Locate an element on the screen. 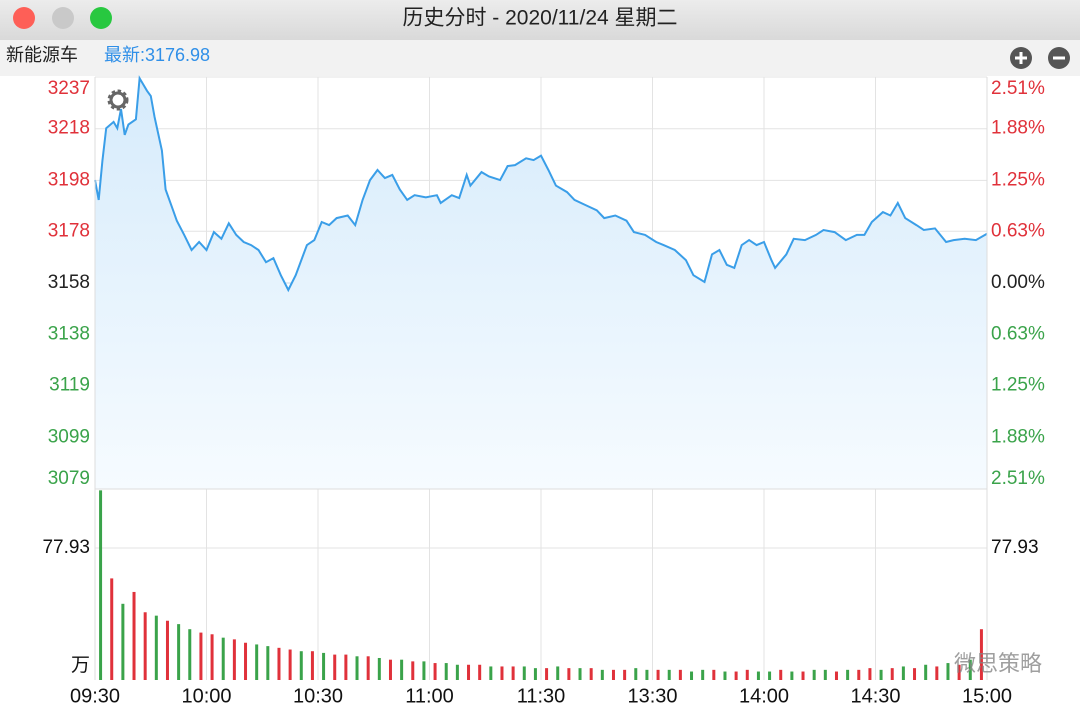  zoom-in is located at coordinates (1021, 58).